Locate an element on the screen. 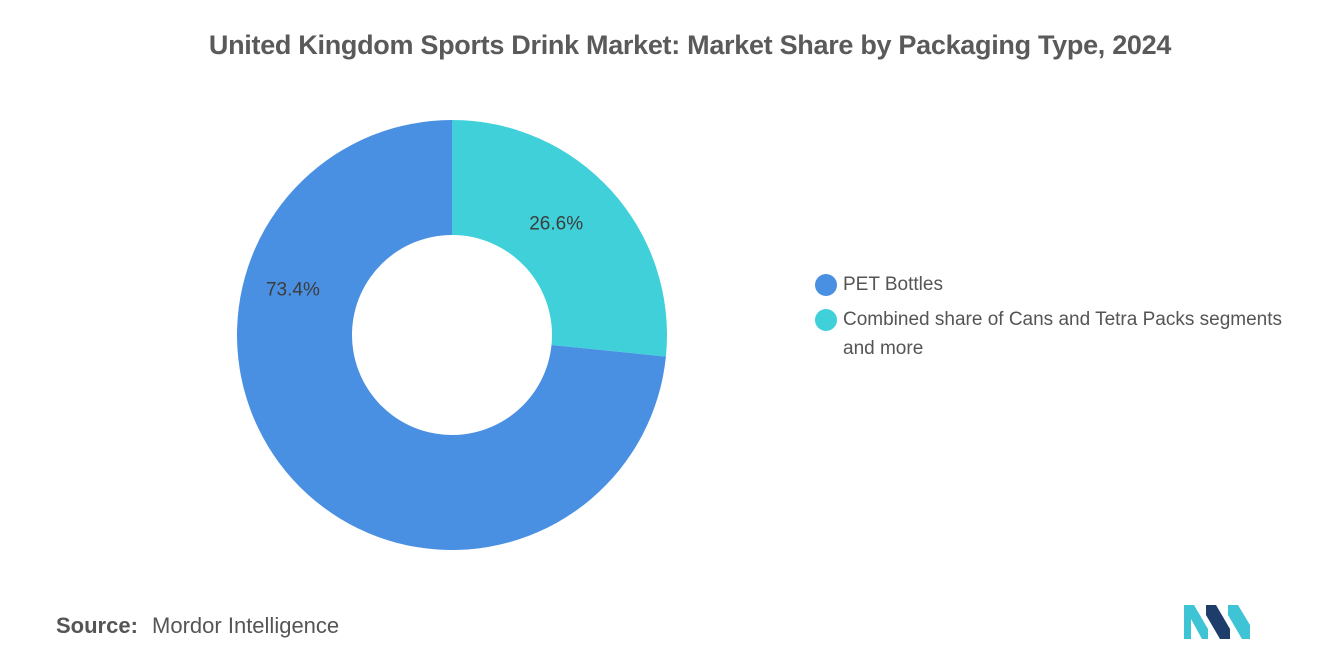 Image resolution: width=1320 pixels, height=665 pixels. logo-shape-middle is located at coordinates (1218, 622).